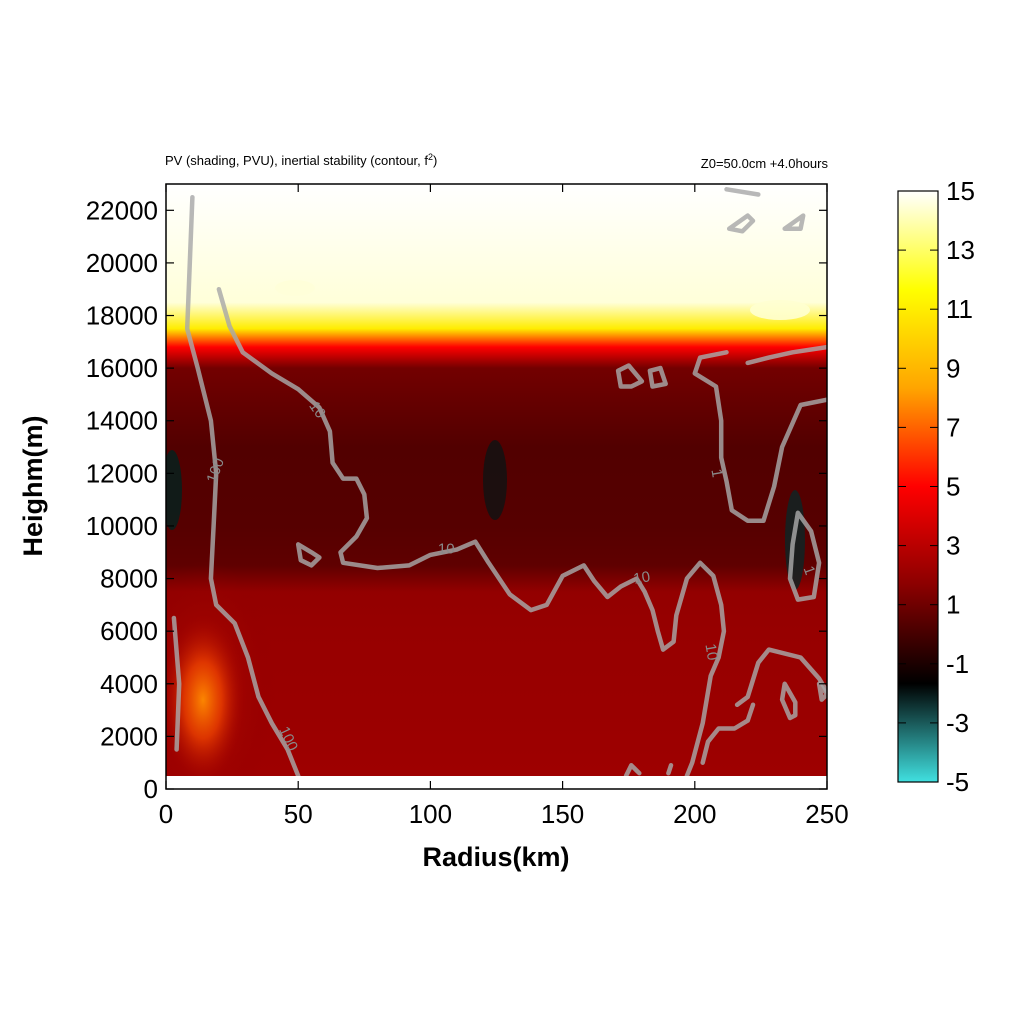  I want to click on y-tick-label: 2000, so click(129, 736).